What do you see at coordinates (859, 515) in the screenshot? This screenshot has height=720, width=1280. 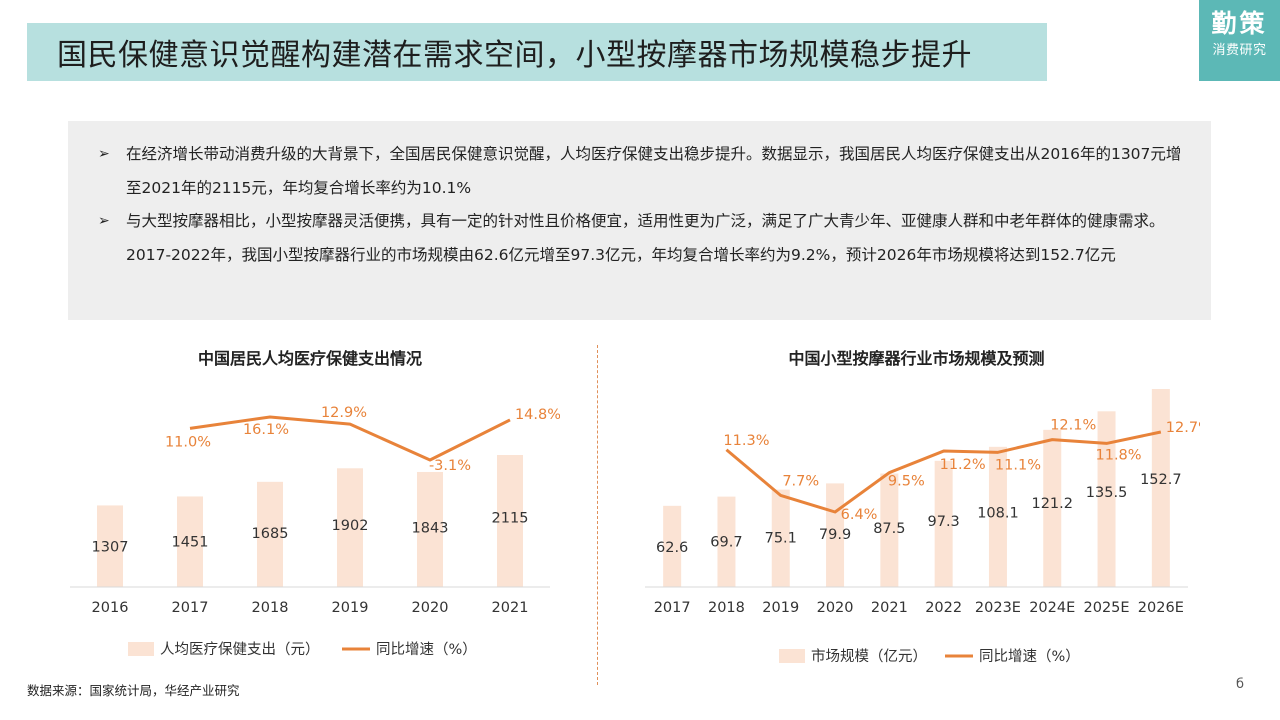 I see `line-value-label: 6.4%` at bounding box center [859, 515].